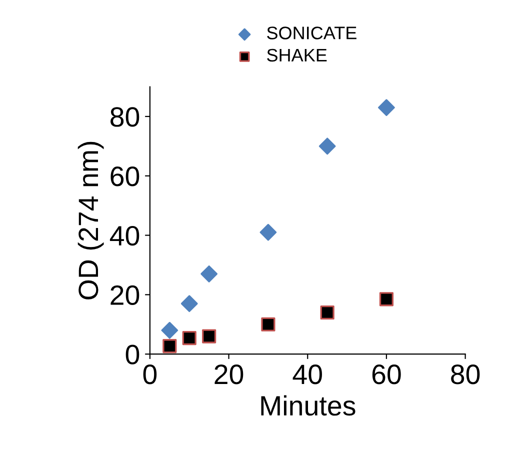  What do you see at coordinates (311, 33) in the screenshot?
I see `legend-label: SONICATE` at bounding box center [311, 33].